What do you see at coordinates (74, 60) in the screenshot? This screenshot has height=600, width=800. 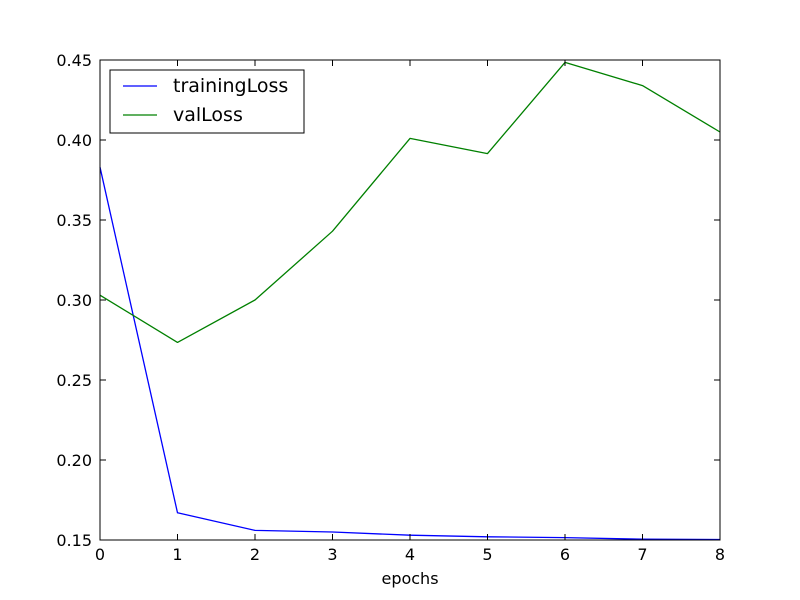 I see `y-tick-label-6: 0.45` at bounding box center [74, 60].